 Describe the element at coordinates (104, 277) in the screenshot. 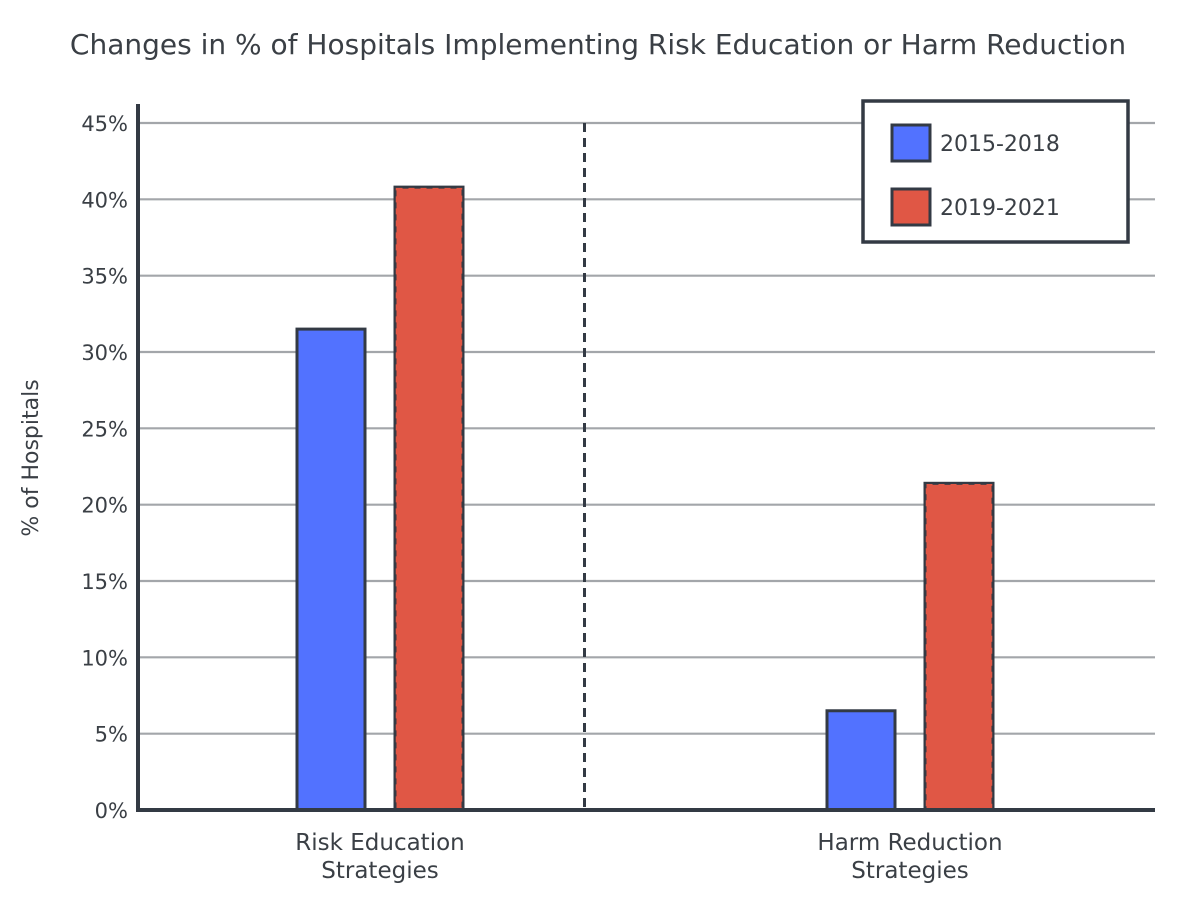

I see `y-tick-label: 35%` at that location.